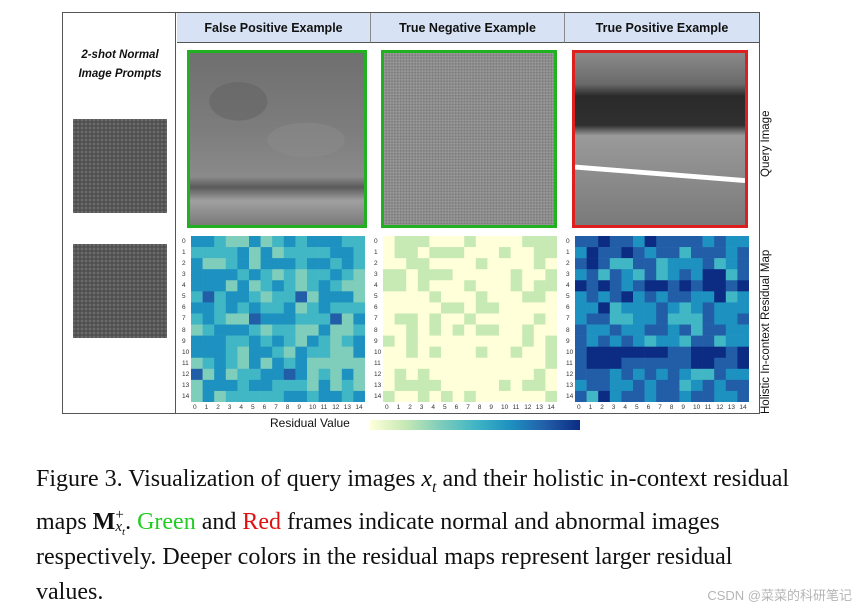 This screenshot has width=858, height=610. What do you see at coordinates (568, 308) in the screenshot?
I see `y-tick-label: 6` at bounding box center [568, 308].